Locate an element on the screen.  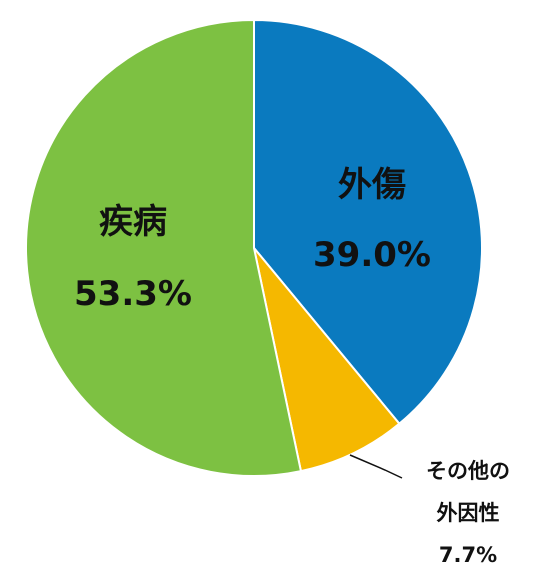
slice-label-trauma: 外傷 is located at coordinates (372, 185).